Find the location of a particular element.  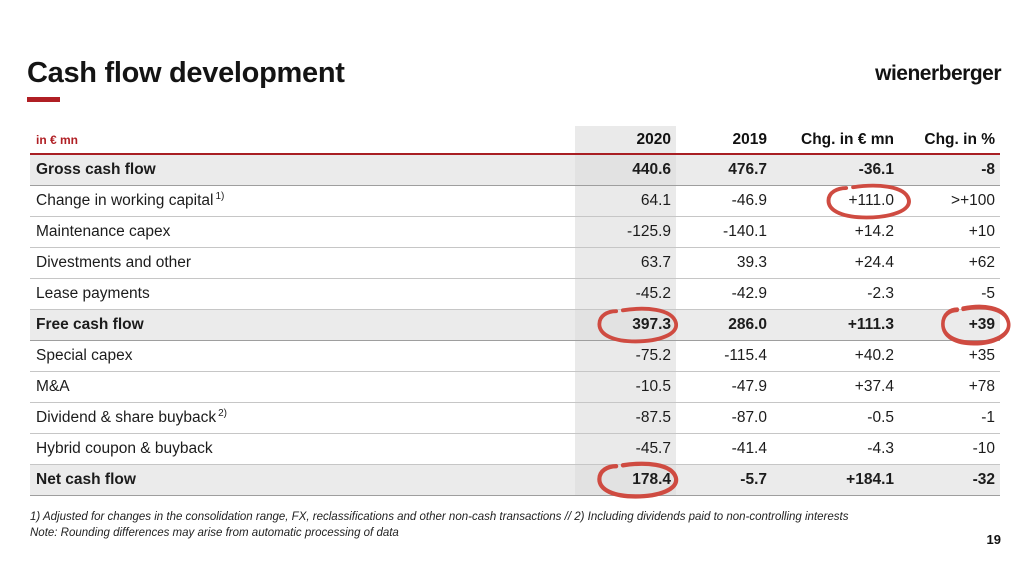

page-number: 19 is located at coordinates (993, 539).